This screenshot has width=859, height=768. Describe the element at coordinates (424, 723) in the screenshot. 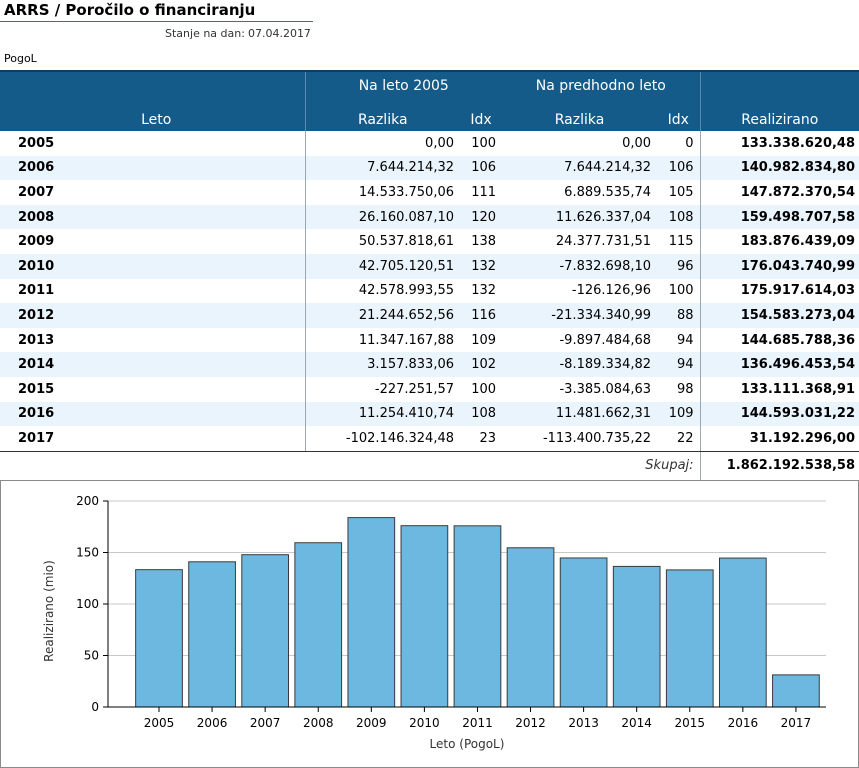

I see `x-tick-label: 2010` at that location.